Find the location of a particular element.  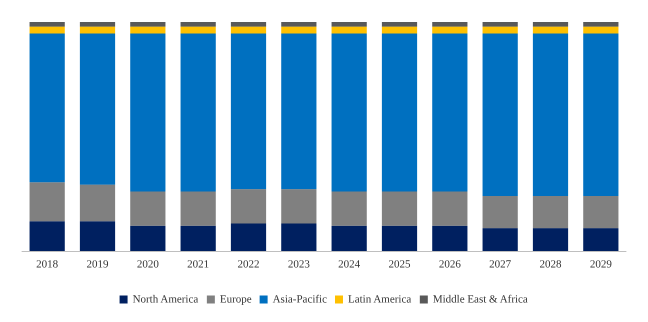

legend-label: Middle East & Africa is located at coordinates (480, 300).